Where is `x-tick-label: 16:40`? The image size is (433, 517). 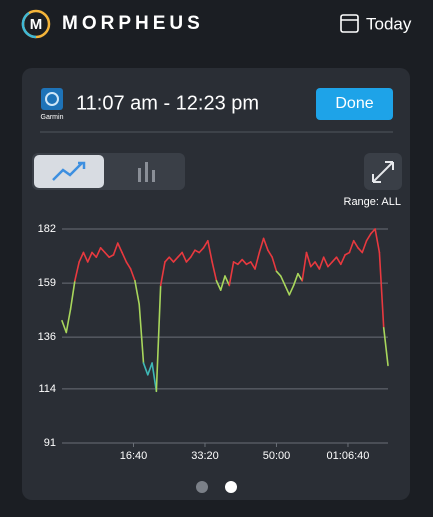
x-tick-label: 16:40 is located at coordinates (134, 456).